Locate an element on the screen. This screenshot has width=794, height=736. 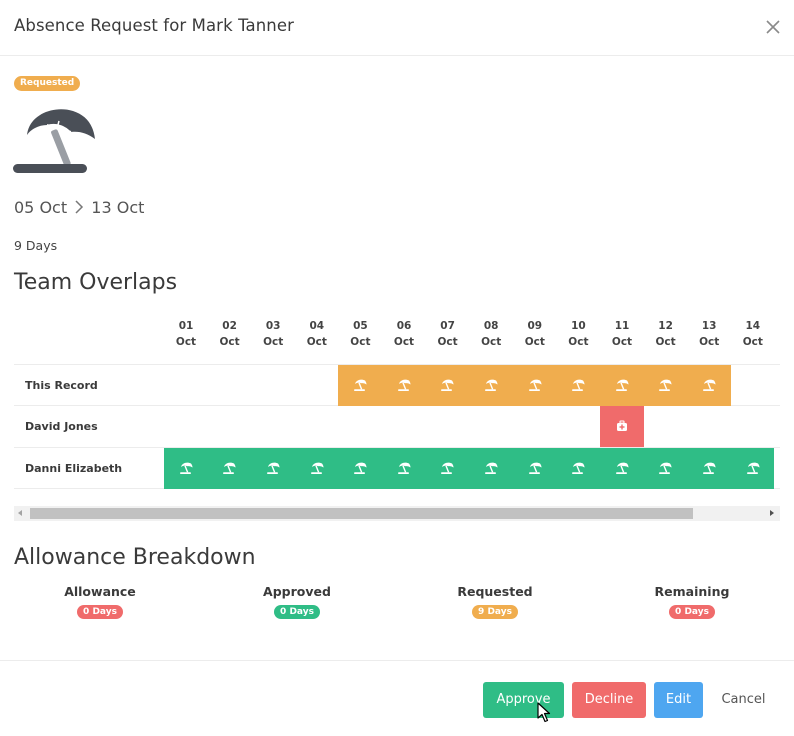
date-header-09: 09 Oct is located at coordinates (535, 334).